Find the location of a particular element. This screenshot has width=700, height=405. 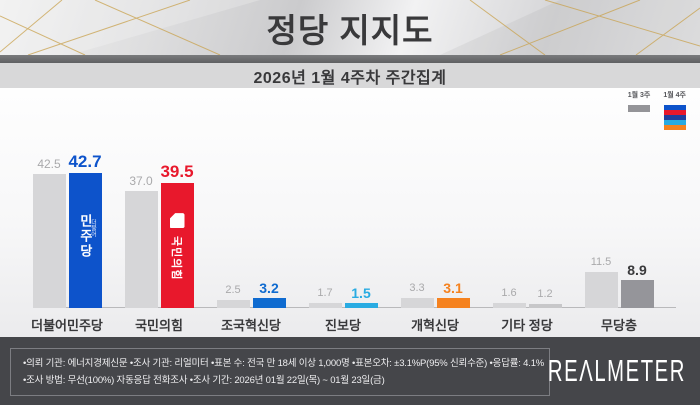

bar-group-6: 1.6 1.2 기타 정당 is located at coordinates (527, 212).